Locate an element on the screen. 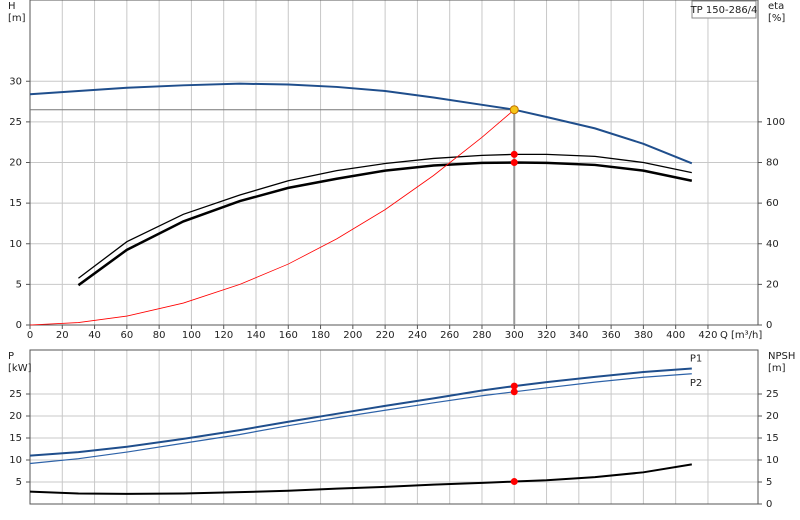  x-tick-label: 360 is located at coordinates (611, 335).